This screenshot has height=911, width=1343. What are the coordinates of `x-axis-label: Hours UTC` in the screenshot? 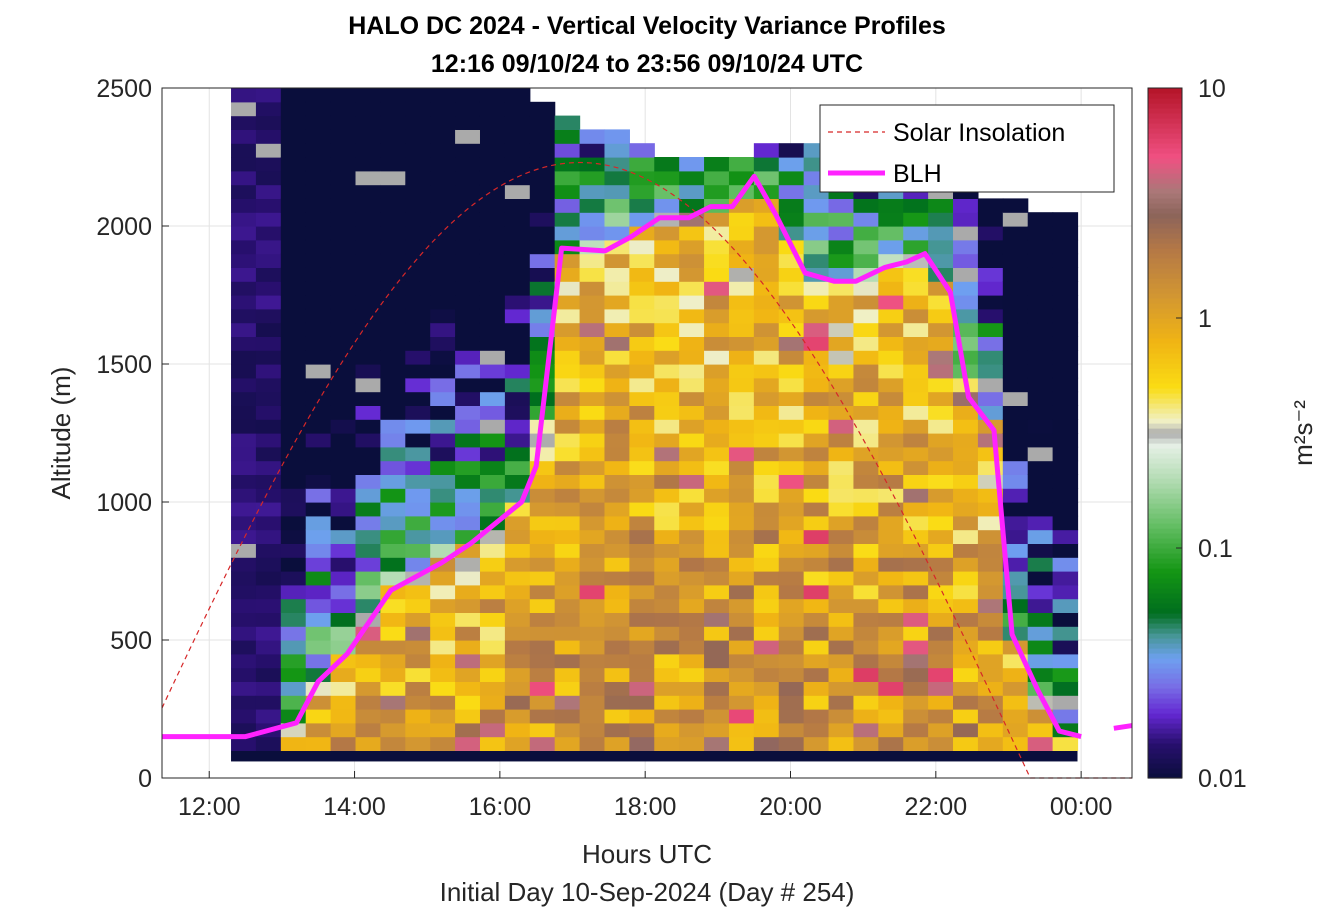 It's located at (647, 854).